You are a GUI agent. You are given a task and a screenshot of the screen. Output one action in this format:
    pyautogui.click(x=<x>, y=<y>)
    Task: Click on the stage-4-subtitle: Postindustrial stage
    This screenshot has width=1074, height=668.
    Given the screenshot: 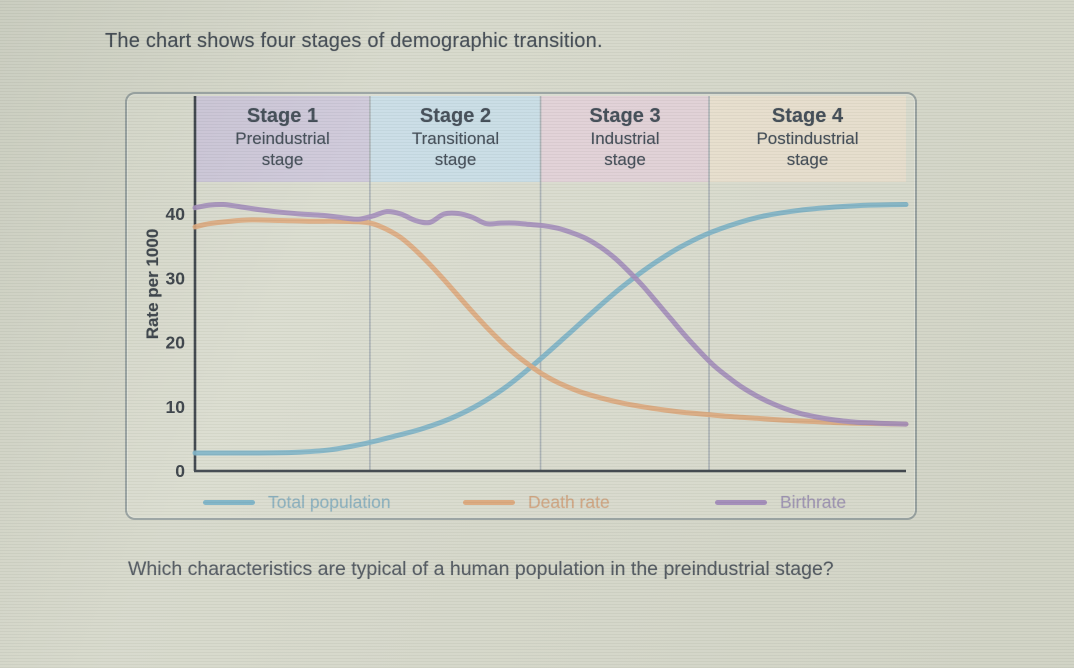 What is the action you would take?
    pyautogui.click(x=807, y=149)
    